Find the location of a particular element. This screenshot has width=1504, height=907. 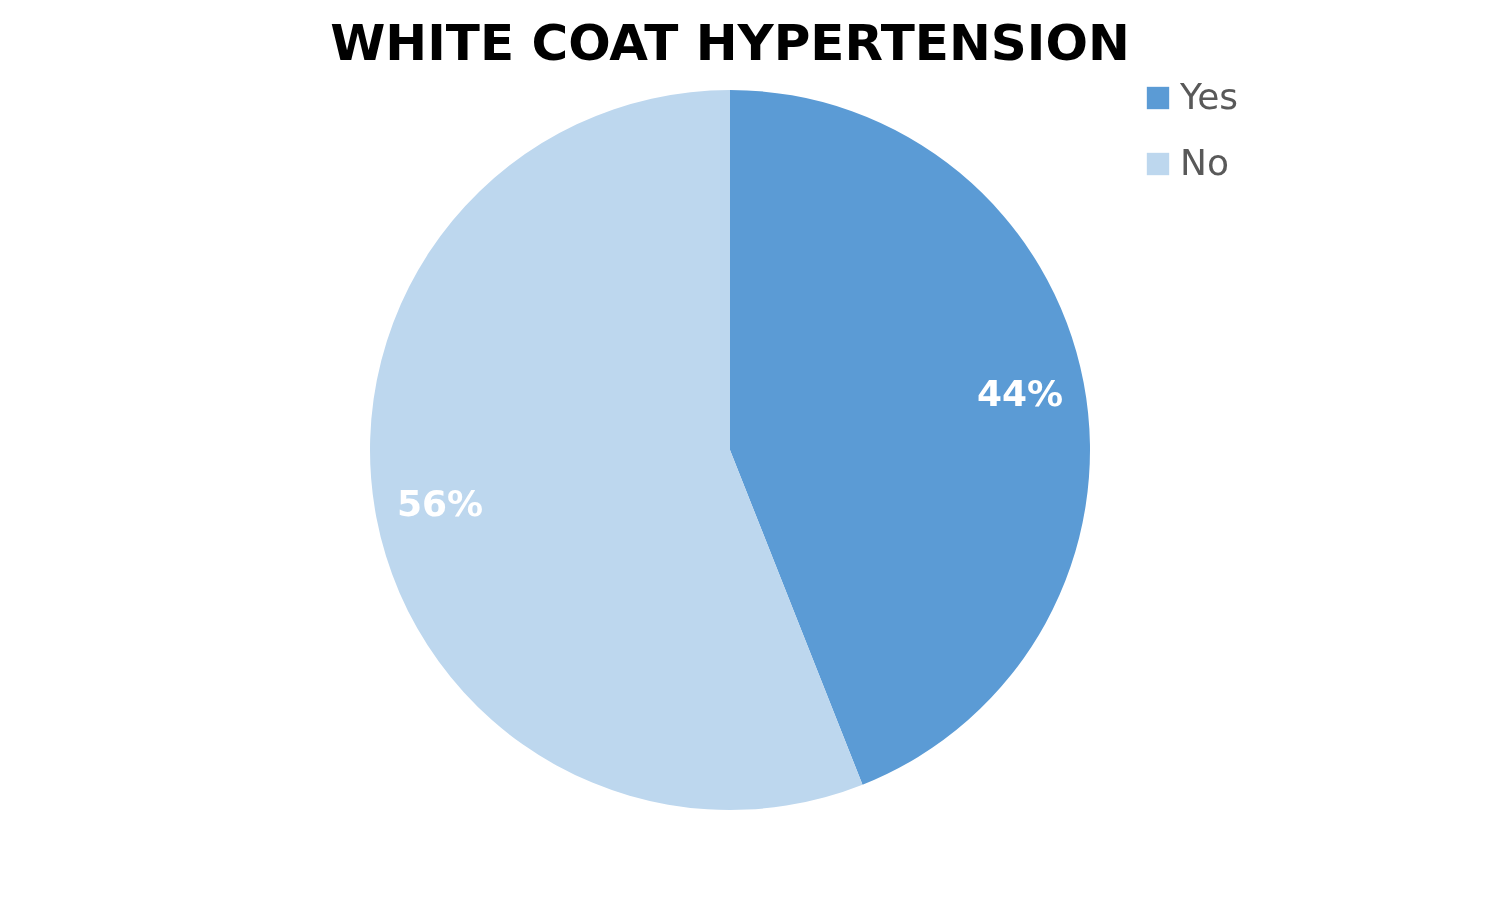

legend-label: Yes is located at coordinates (1209, 96).